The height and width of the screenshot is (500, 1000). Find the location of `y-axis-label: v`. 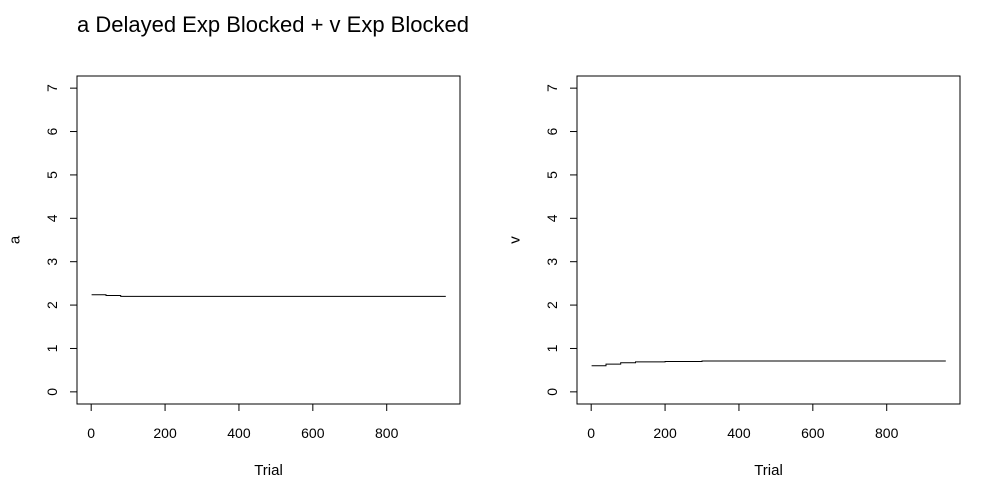

y-axis-label: v is located at coordinates (515, 240).